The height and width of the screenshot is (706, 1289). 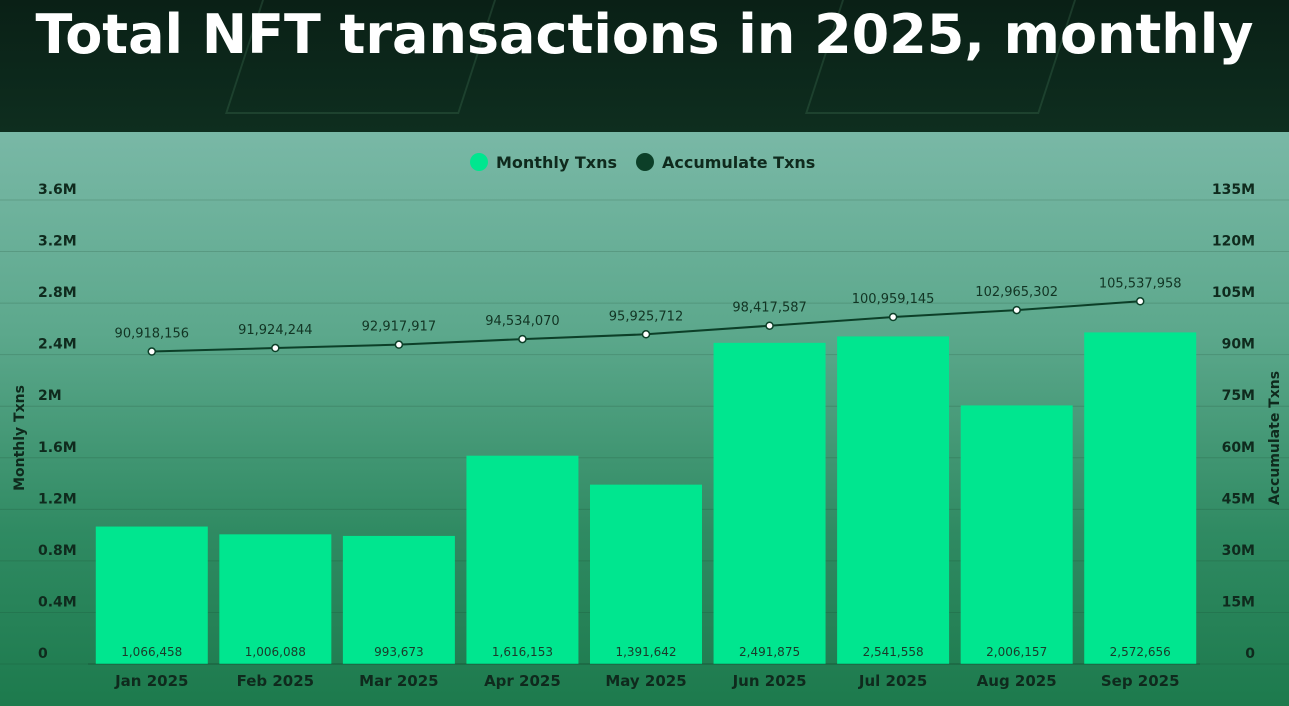 I want to click on y-tick-left: 3.6M, so click(x=57, y=190).